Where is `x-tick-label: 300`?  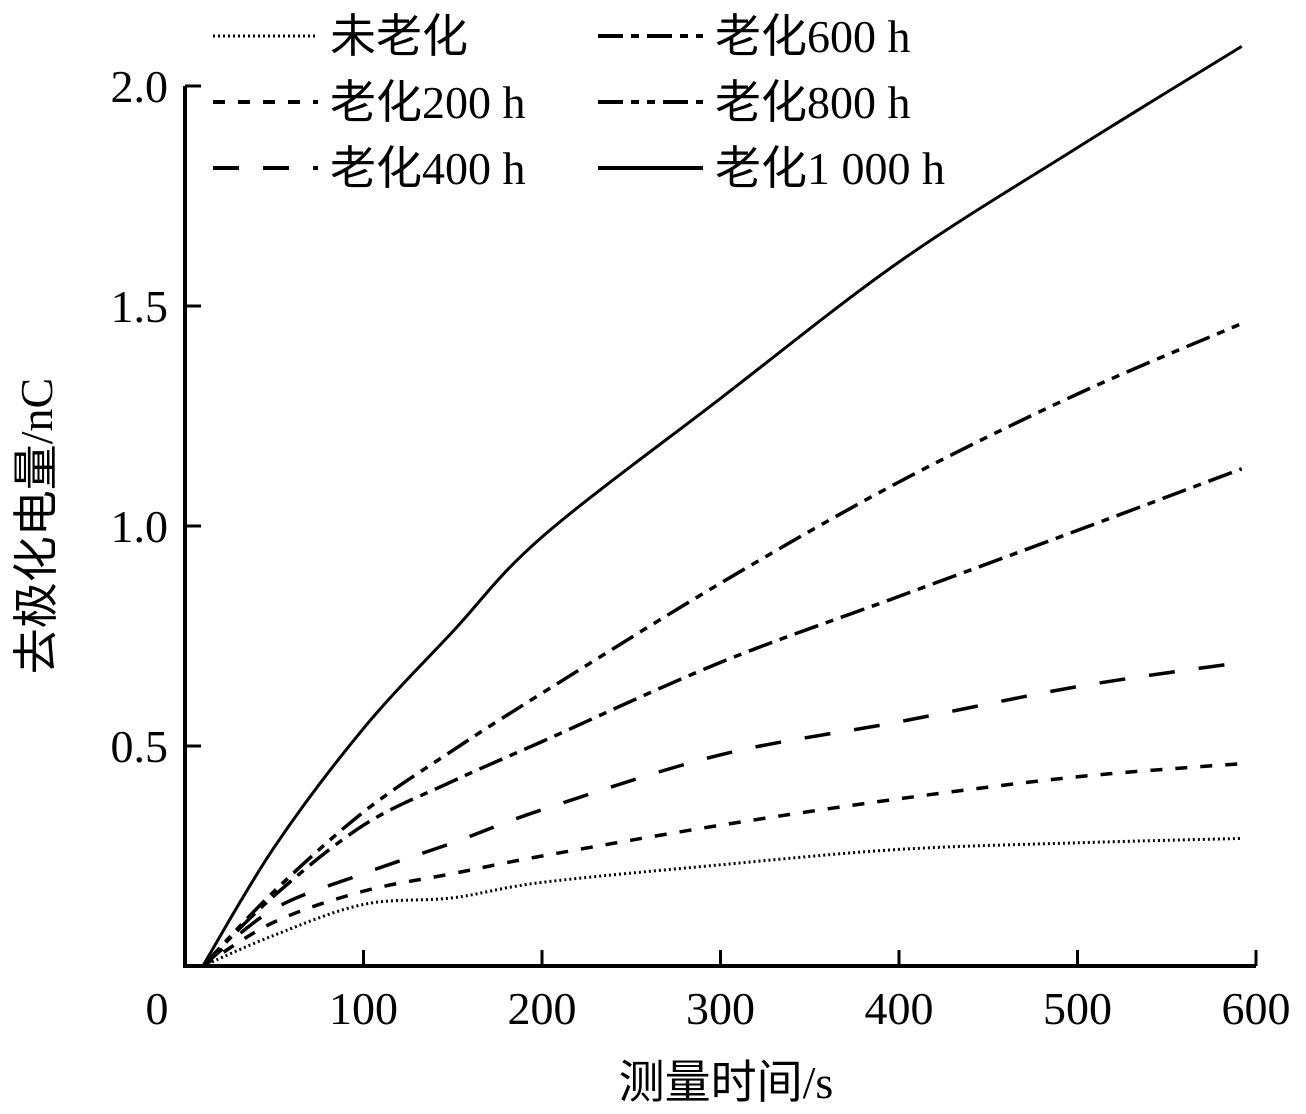 x-tick-label: 300 is located at coordinates (720, 1008).